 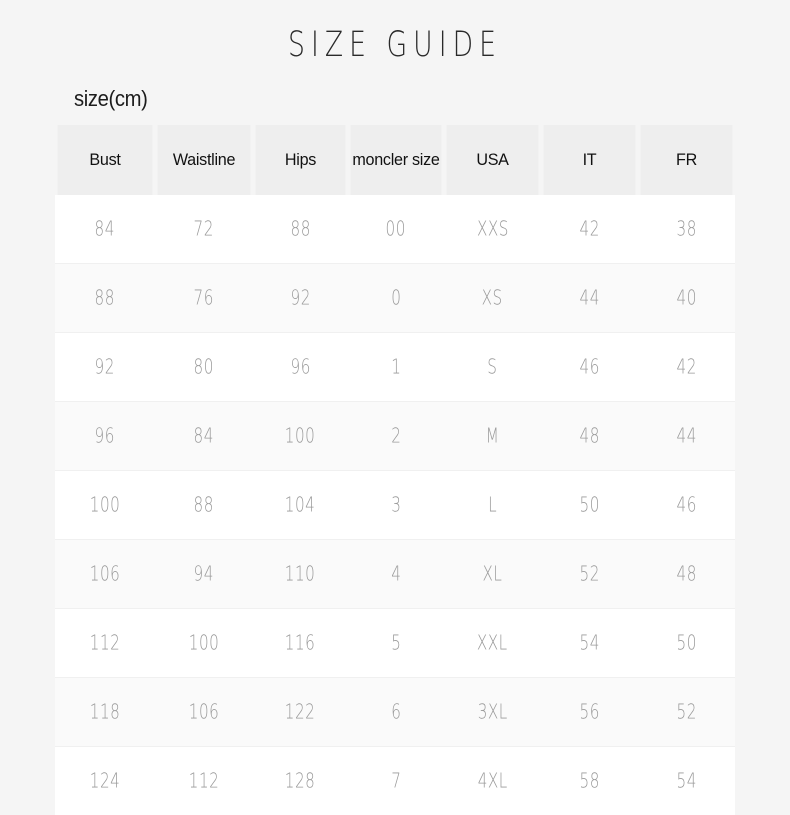 I want to click on table-cell-moncler-size: 2, so click(x=396, y=436).